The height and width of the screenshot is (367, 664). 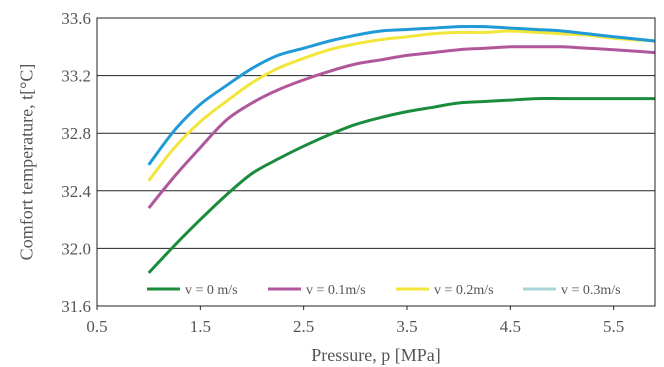 What do you see at coordinates (510, 326) in the screenshot?
I see `x-tick-label: 4.5` at bounding box center [510, 326].